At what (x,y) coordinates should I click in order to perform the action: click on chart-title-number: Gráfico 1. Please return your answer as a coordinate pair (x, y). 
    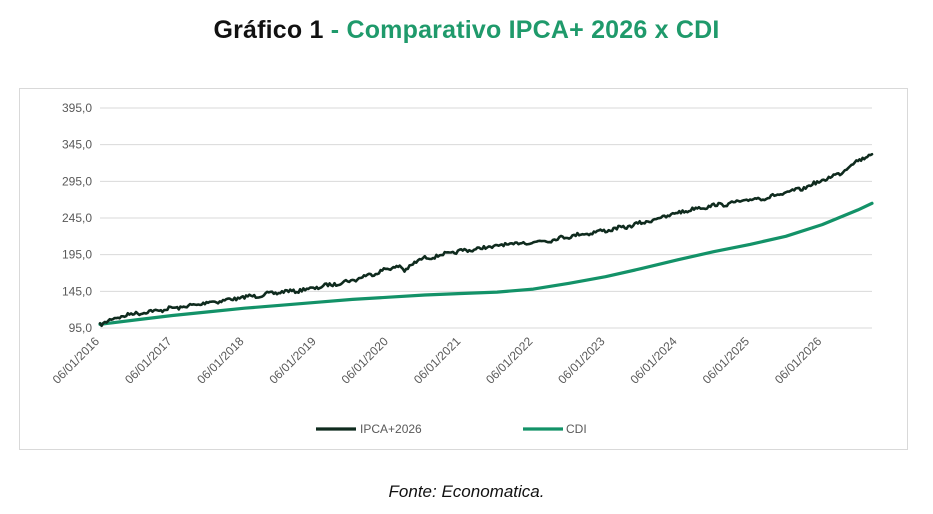
    Looking at the image, I should click on (268, 30).